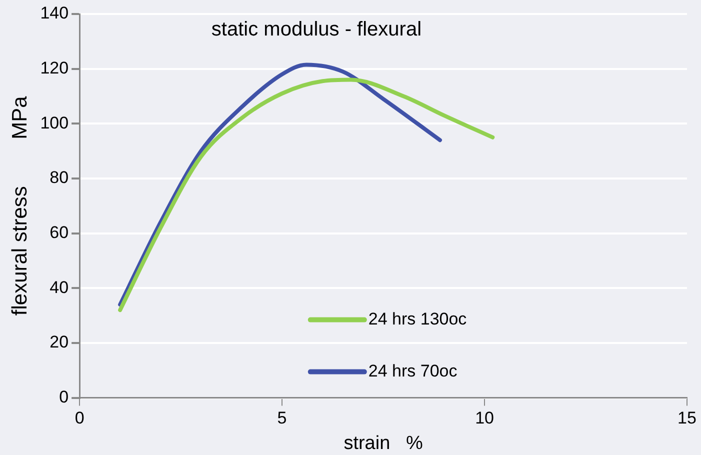  Describe the element at coordinates (59, 342) in the screenshot. I see `y-tick-label: 20` at that location.